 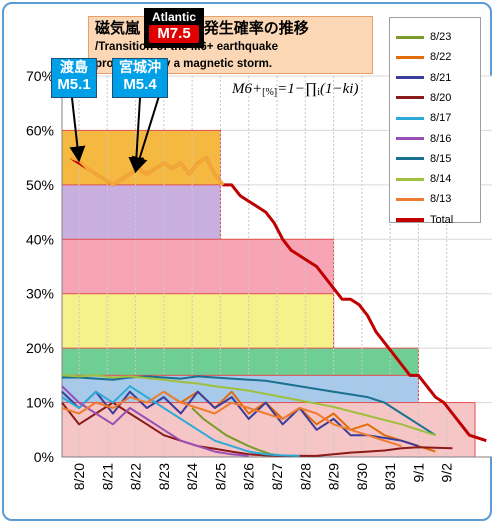 What do you see at coordinates (442, 219) in the screenshot?
I see `legend-label: Total` at bounding box center [442, 219].